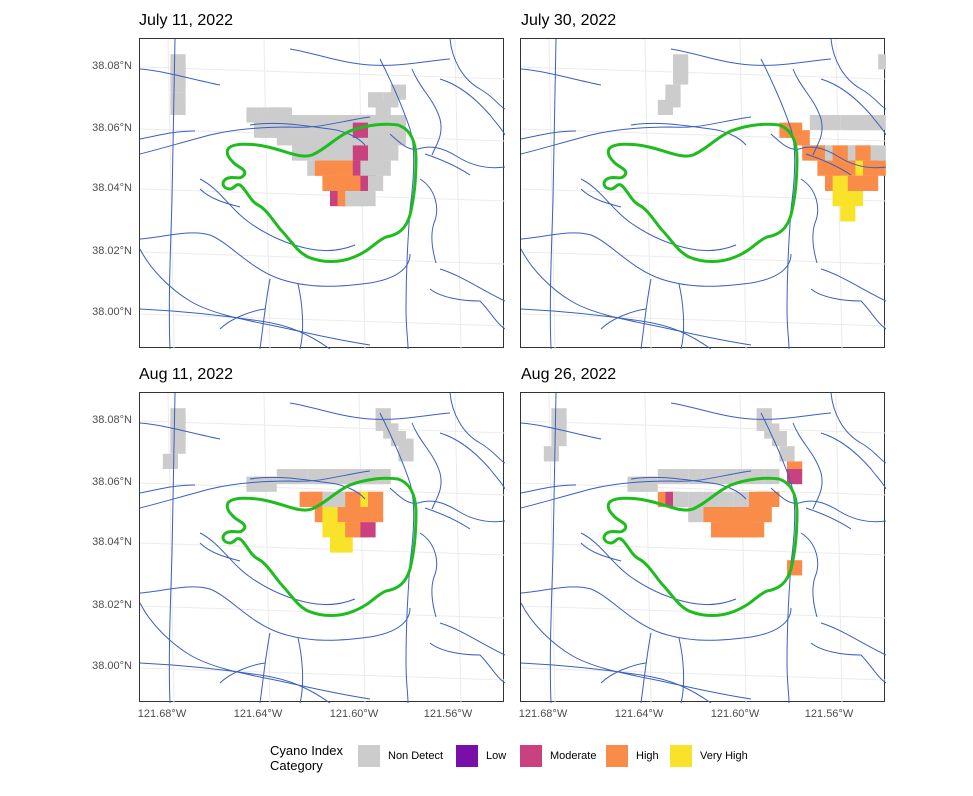 Image resolution: width=973 pixels, height=796 pixels. I want to click on x-tick-label: 121.56°W, so click(448, 714).